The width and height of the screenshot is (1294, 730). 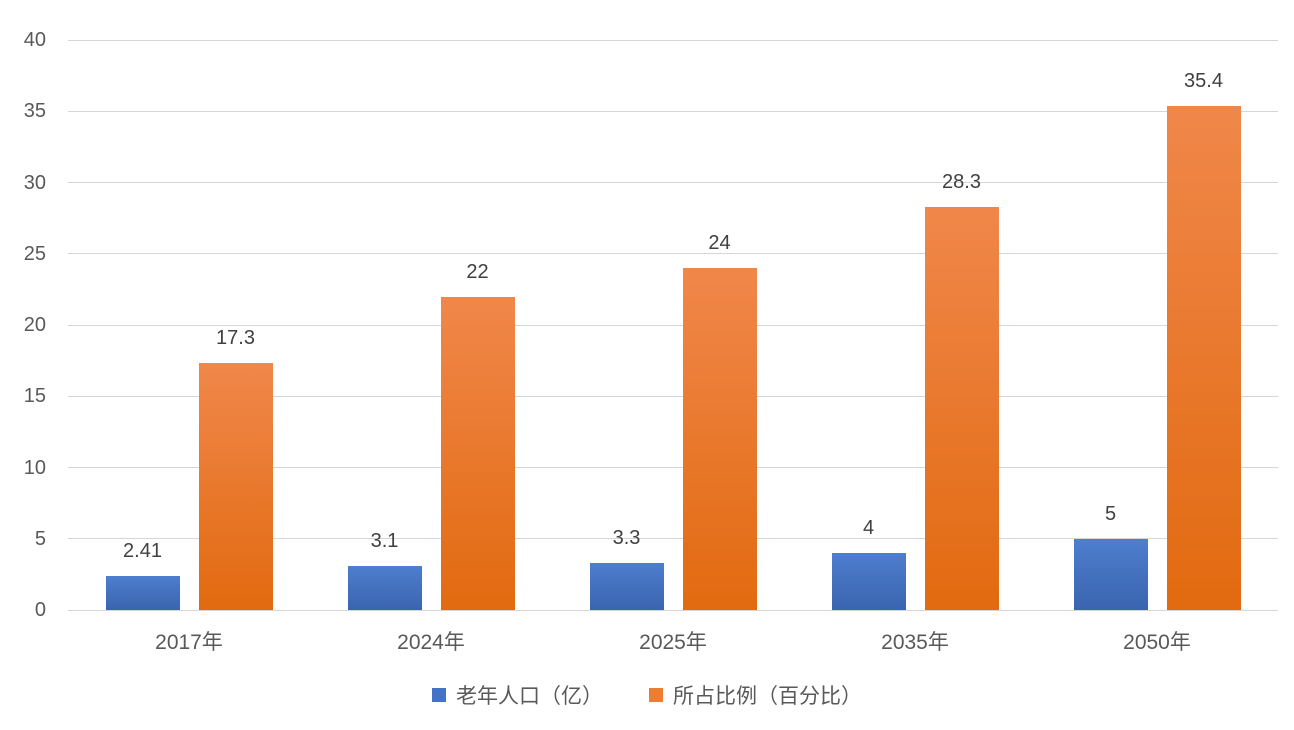 I want to click on category-label: 2050年, so click(x=1157, y=642).